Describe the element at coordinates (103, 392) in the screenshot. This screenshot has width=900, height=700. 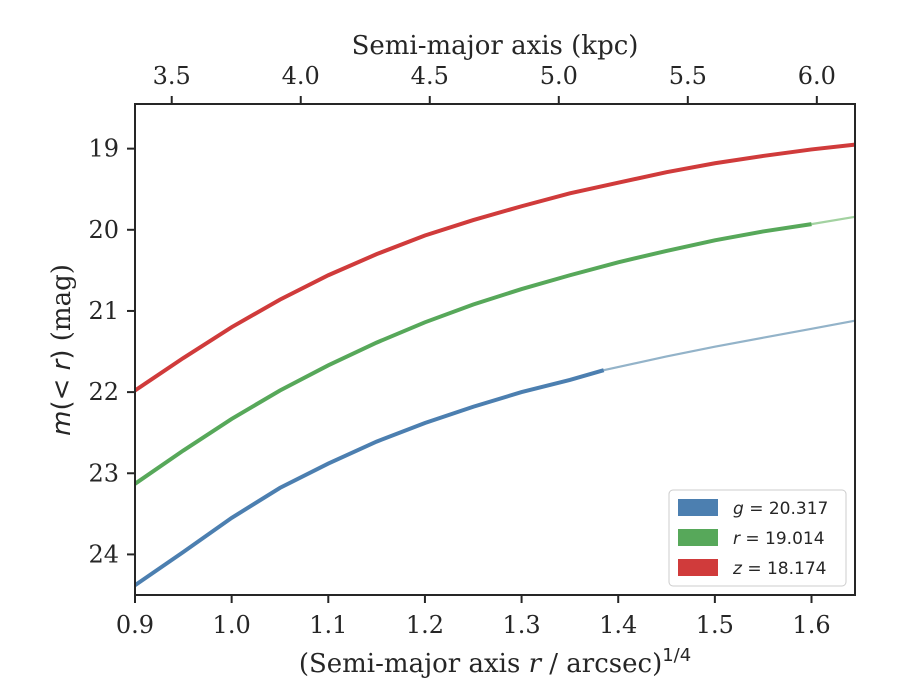
I see `y-tick-label: 22` at that location.